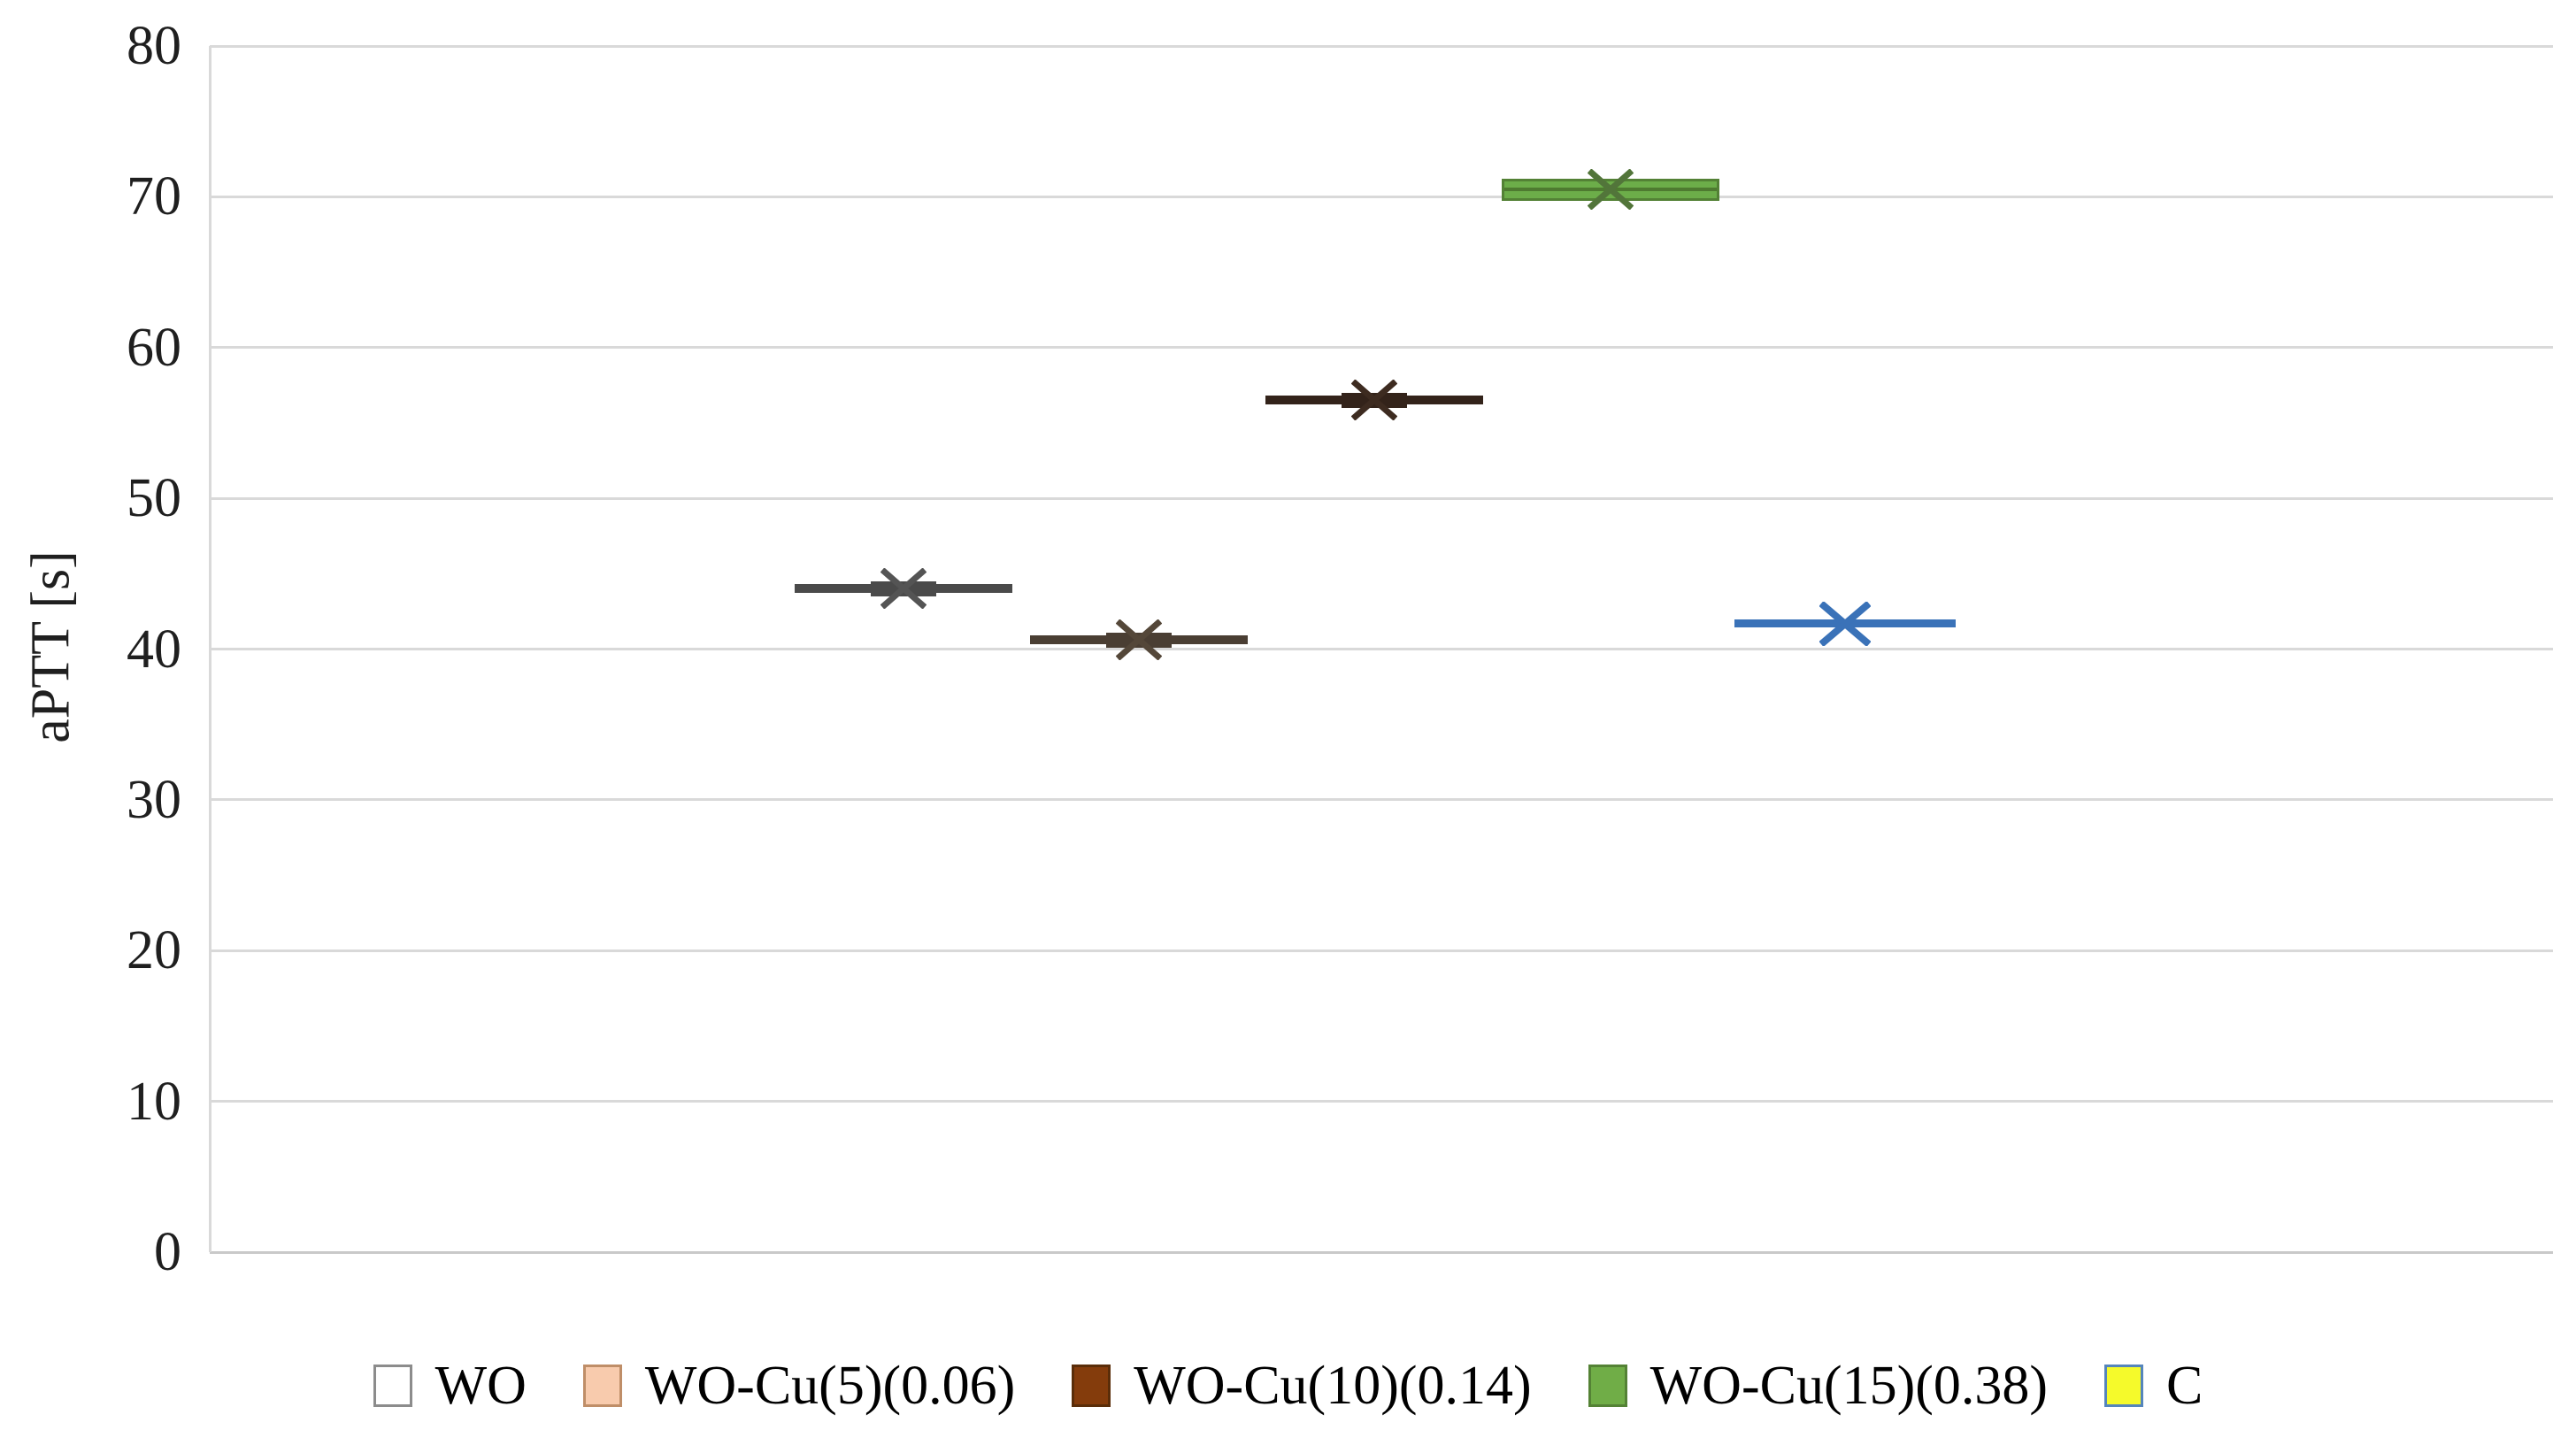 The image size is (2576, 1453). What do you see at coordinates (1333, 1385) in the screenshot?
I see `legend-label-series-wo-cu-10-0-14: WO-Cu(10)(0.14)` at bounding box center [1333, 1385].